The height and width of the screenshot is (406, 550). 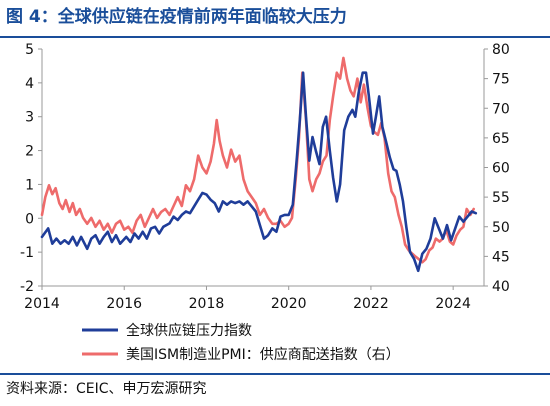 I want to click on x-tick-label: 2022, so click(x=371, y=304).